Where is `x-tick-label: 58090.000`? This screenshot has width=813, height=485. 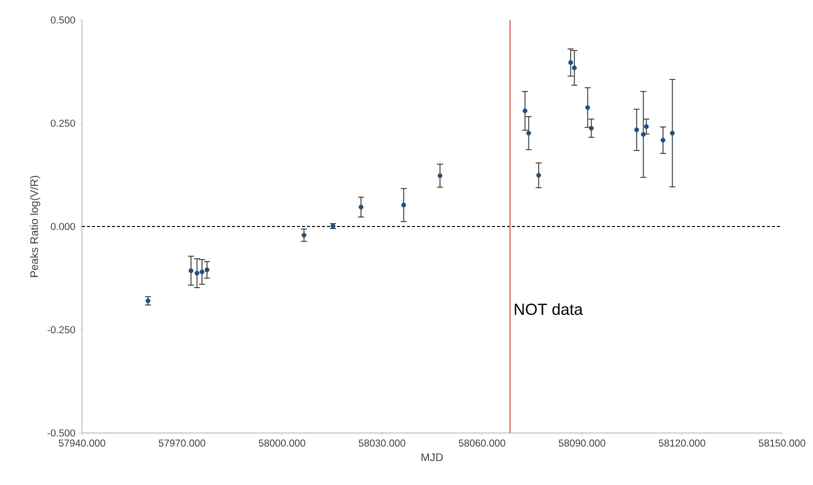 x-tick-label: 58090.000 is located at coordinates (582, 443).